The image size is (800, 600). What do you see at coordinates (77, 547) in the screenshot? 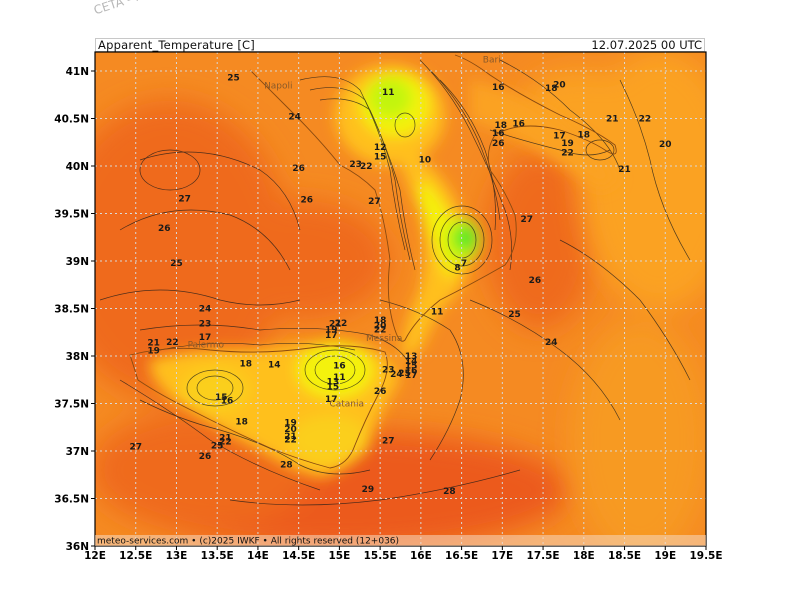
I see `lat-tick-label: 36N` at bounding box center [77, 547].